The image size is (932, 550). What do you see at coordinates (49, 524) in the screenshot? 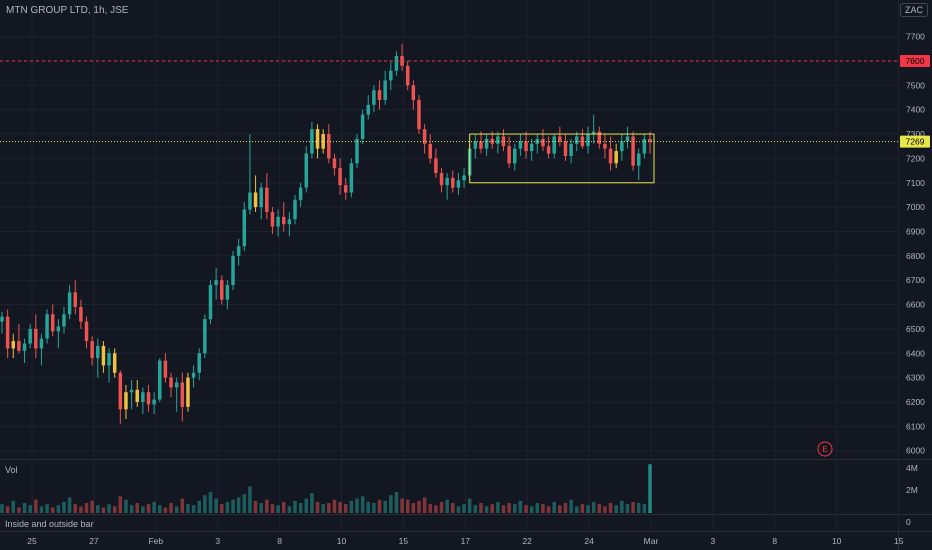
I see `indicator-label: Inside and outside bar` at bounding box center [49, 524].